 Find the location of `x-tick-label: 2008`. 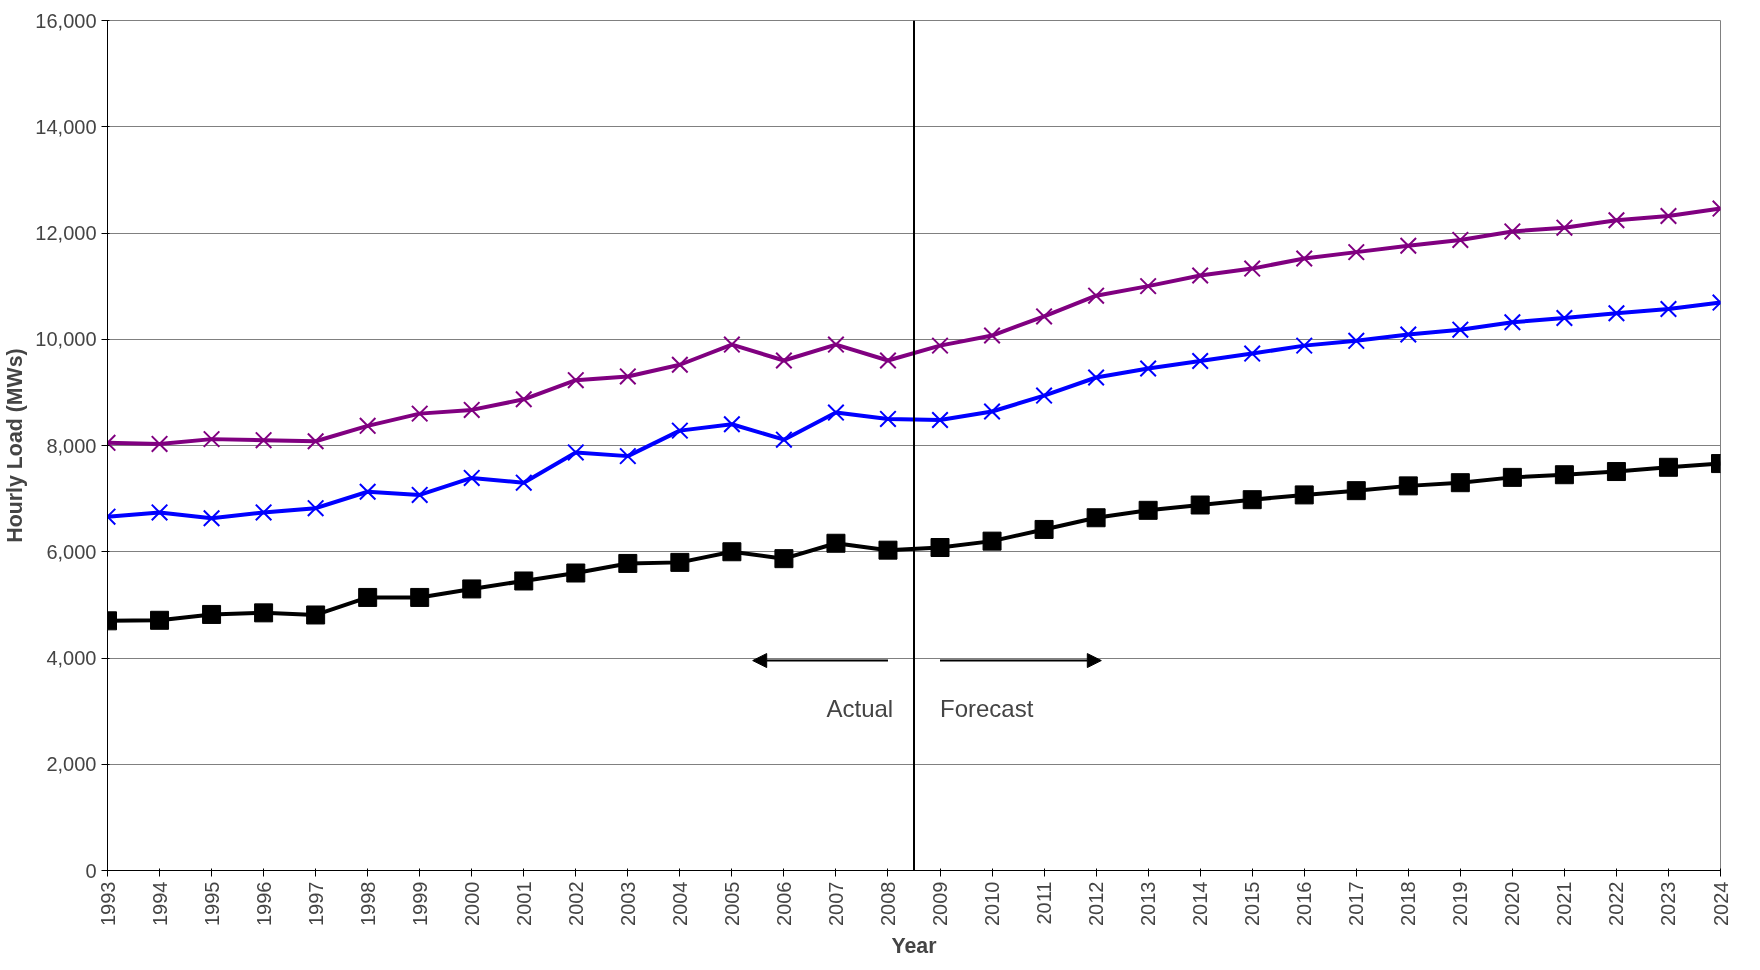

x-tick-label: 2008 is located at coordinates (887, 903).